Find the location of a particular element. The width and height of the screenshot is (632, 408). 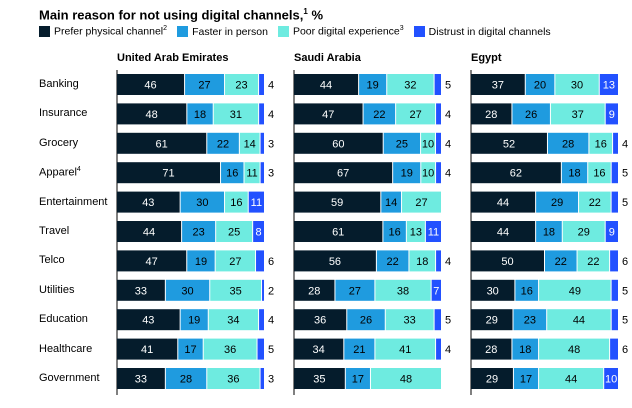

category-label-text: Insurance is located at coordinates (63, 113).